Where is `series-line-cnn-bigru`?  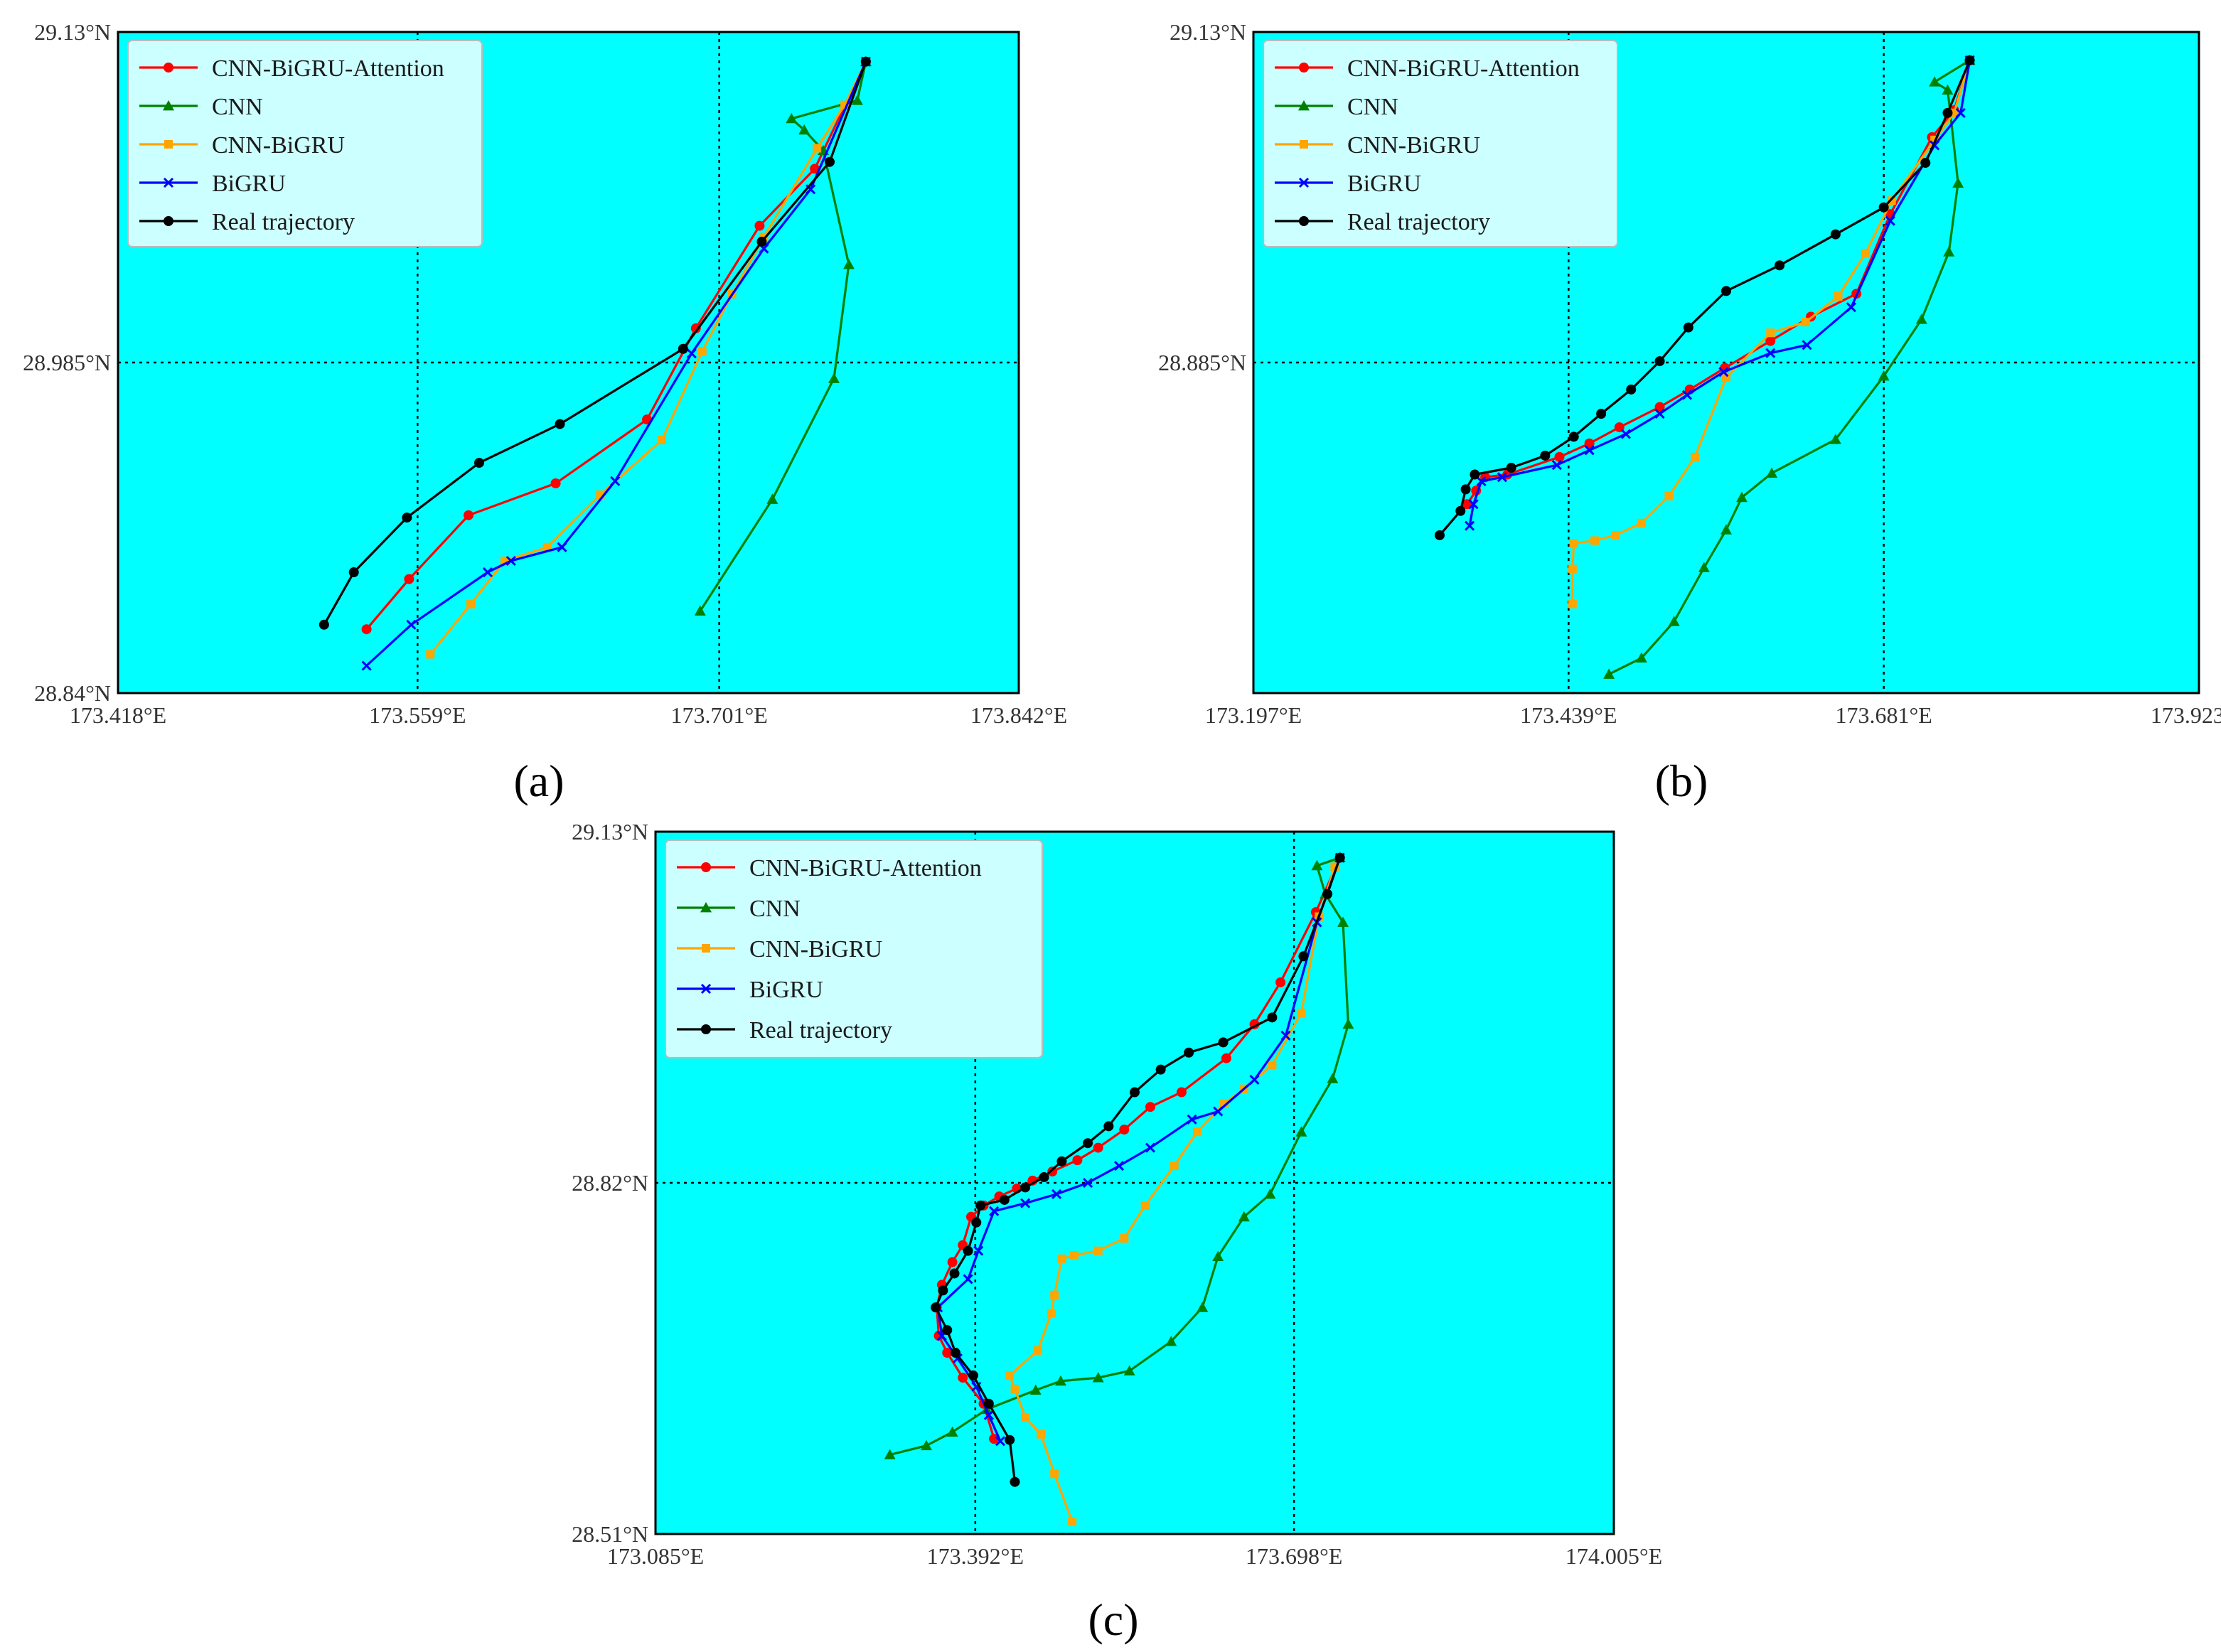 series-line-cnn-bigru is located at coordinates (648, 358).